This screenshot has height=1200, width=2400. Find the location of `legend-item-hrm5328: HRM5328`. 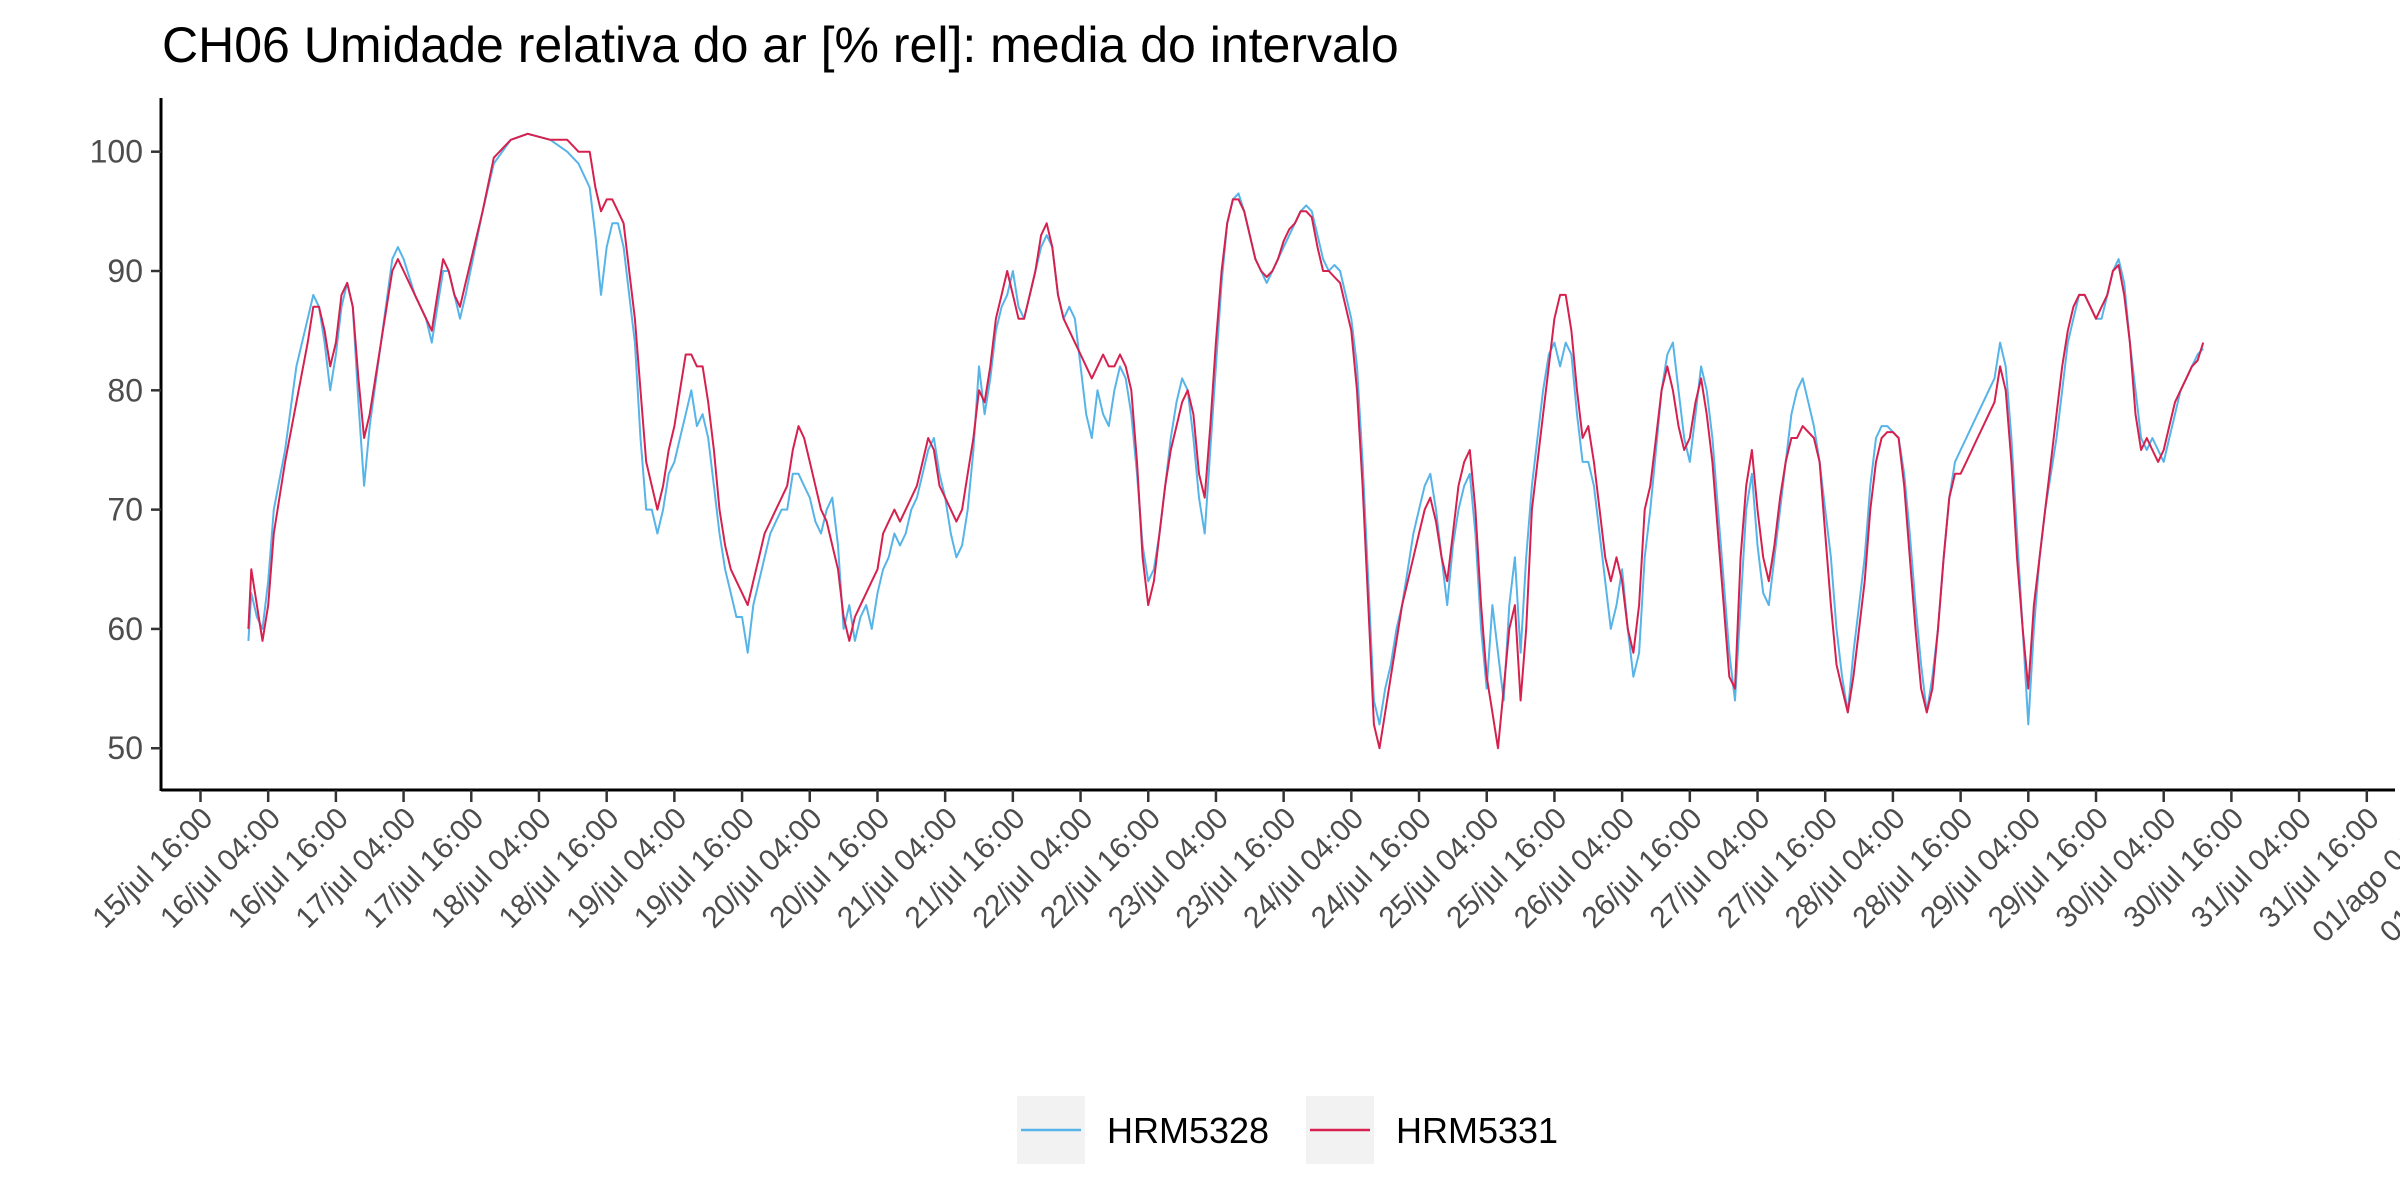

legend-item-hrm5328: HRM5328 is located at coordinates (1143, 1130).